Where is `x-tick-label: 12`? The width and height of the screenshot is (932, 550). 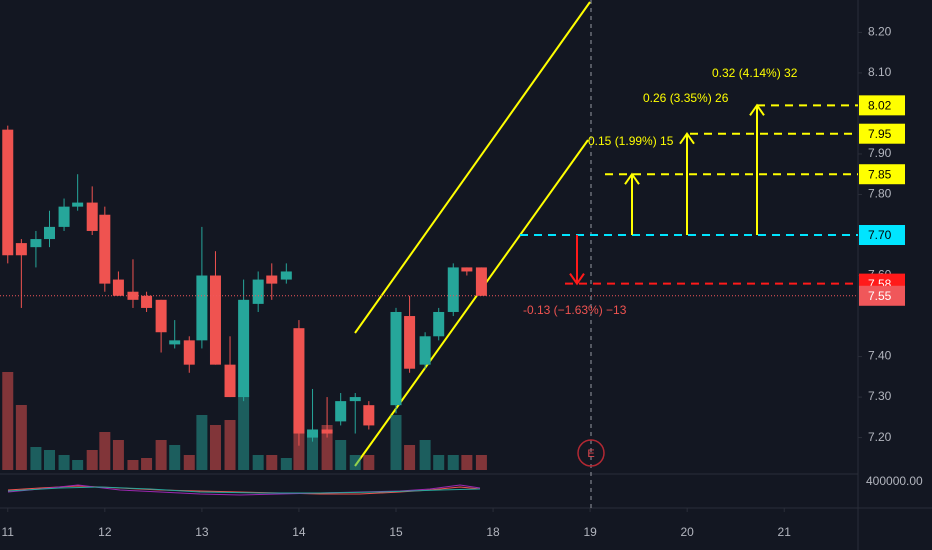
x-tick-label: 12 is located at coordinates (105, 532).